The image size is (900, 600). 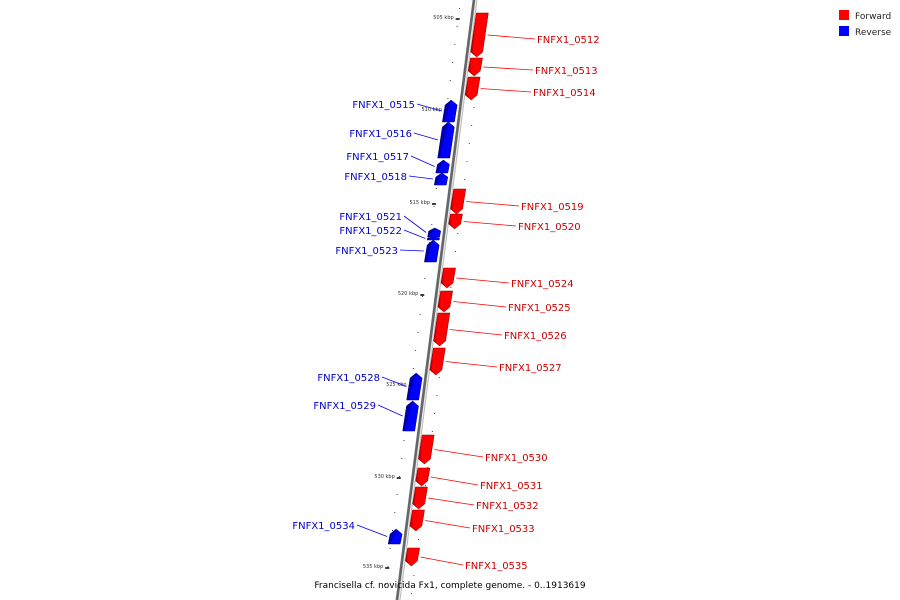 What do you see at coordinates (443, 18) in the screenshot?
I see `scale-tick-label: 505 kbp` at bounding box center [443, 18].